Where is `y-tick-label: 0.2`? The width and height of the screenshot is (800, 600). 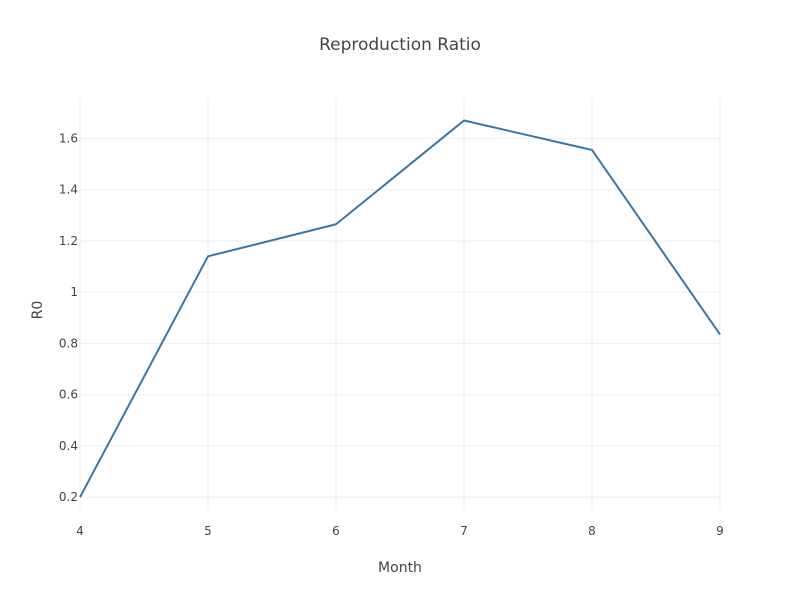 y-tick-label: 0.2 is located at coordinates (68, 497).